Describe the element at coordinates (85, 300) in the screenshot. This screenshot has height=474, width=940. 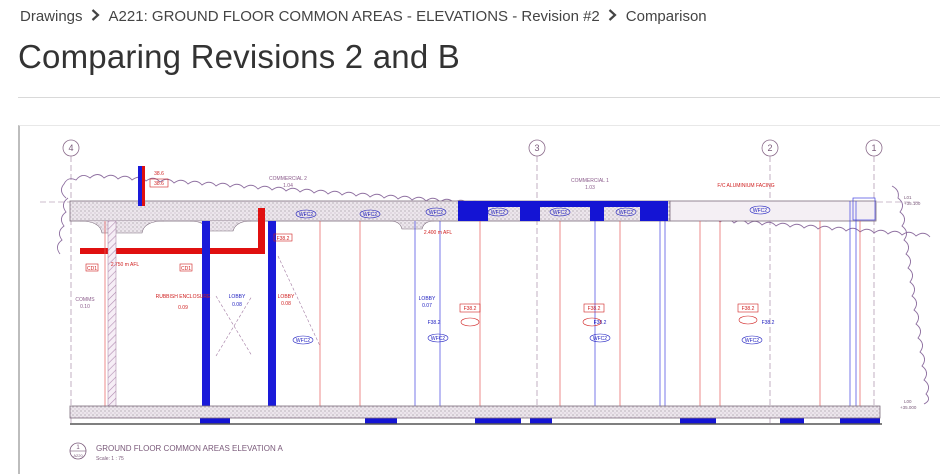
I see `svg-text: COMMS` at that location.